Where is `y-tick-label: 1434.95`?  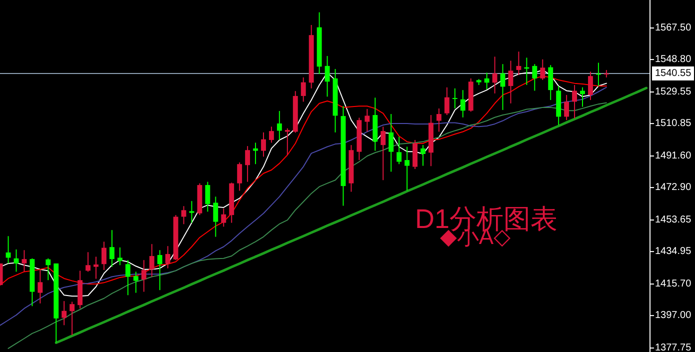
y-tick-label: 1434.95 is located at coordinates (673, 252).